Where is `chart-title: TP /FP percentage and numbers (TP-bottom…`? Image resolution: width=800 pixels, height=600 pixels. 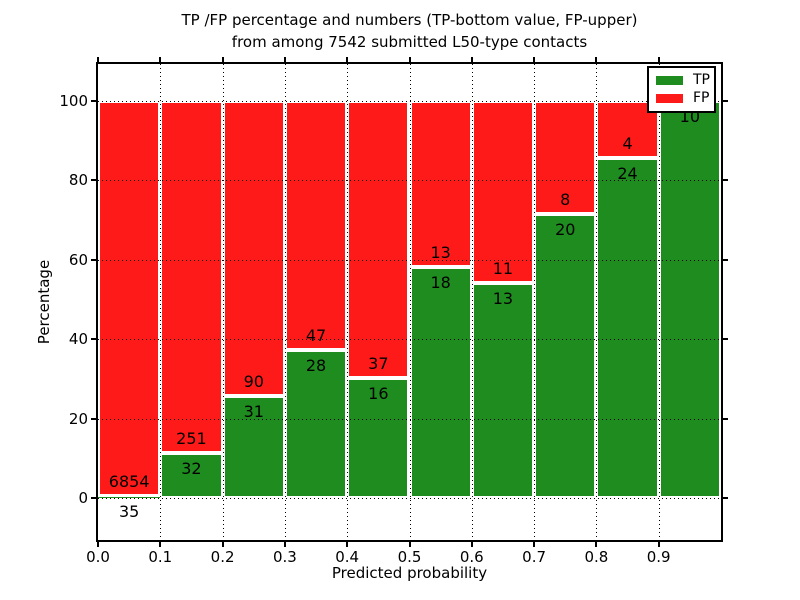
chart-title: TP /FP percentage and numbers (TP-bottom… is located at coordinates (409, 31).